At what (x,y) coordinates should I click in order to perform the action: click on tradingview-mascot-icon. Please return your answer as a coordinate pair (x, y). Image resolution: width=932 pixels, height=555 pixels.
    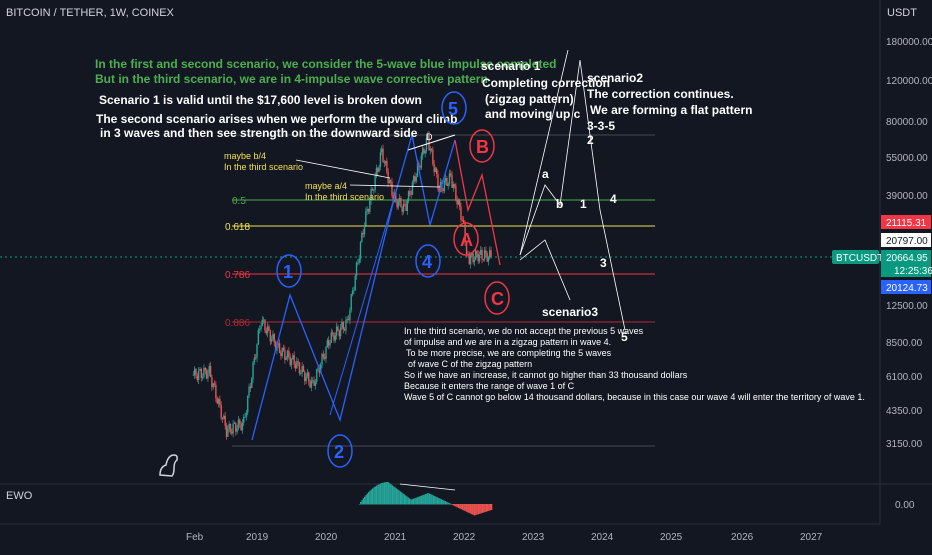
    Looking at the image, I should click on (168, 465).